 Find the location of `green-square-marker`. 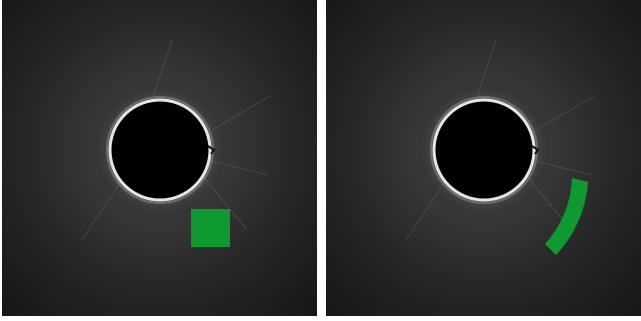

green-square-marker is located at coordinates (210, 228).